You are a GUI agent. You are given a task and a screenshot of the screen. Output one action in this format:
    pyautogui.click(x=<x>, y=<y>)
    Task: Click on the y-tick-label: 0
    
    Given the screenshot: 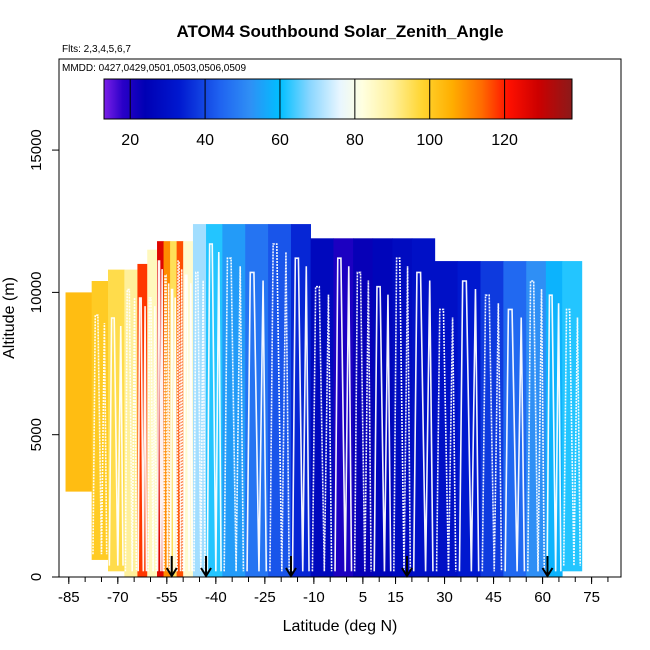 What is the action you would take?
    pyautogui.click(x=36, y=577)
    